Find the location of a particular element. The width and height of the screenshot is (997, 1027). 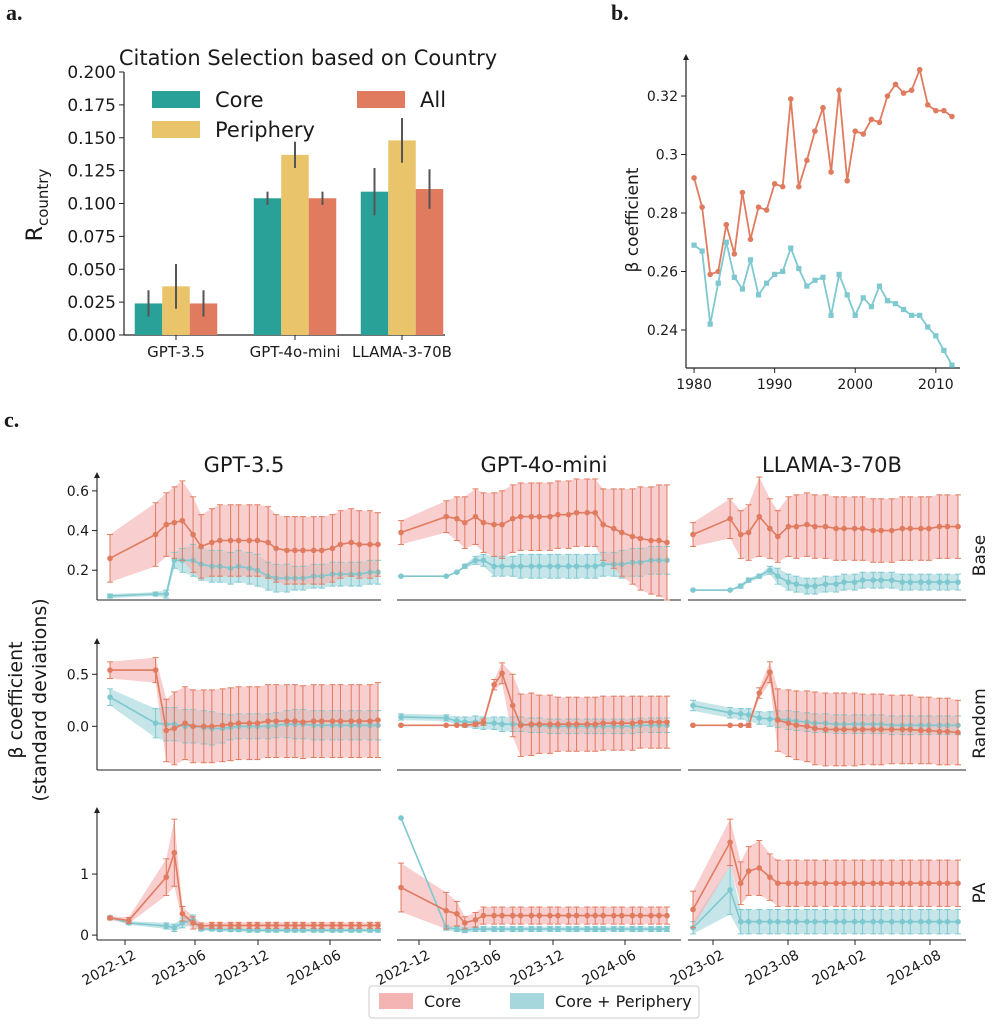

ylabel-main: R is located at coordinates (35, 233).